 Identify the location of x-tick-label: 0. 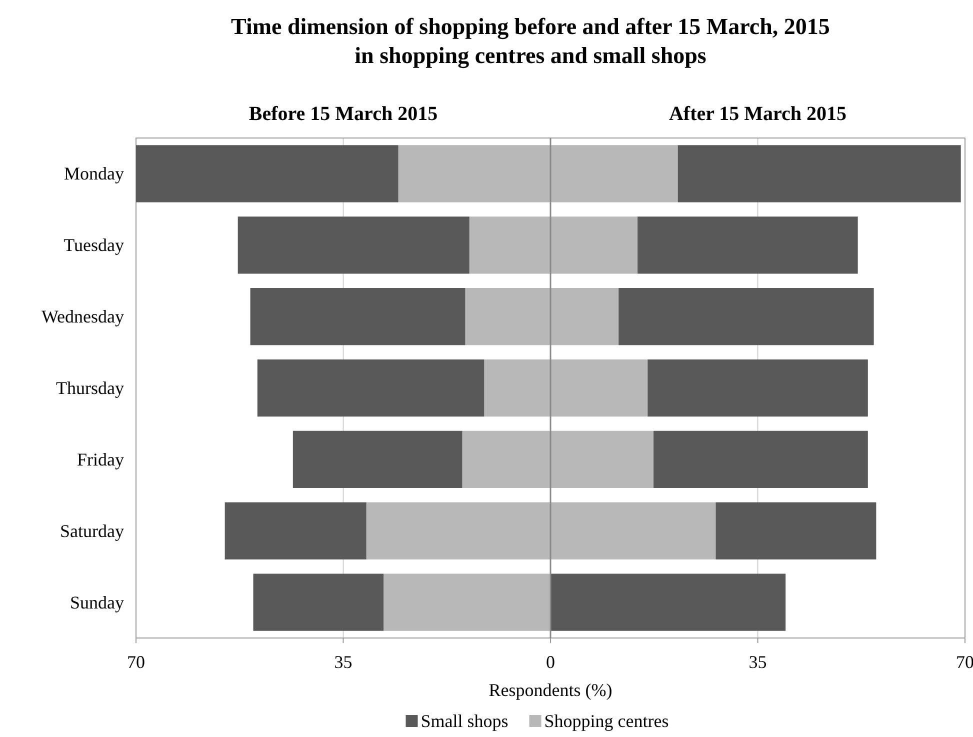
(550, 662).